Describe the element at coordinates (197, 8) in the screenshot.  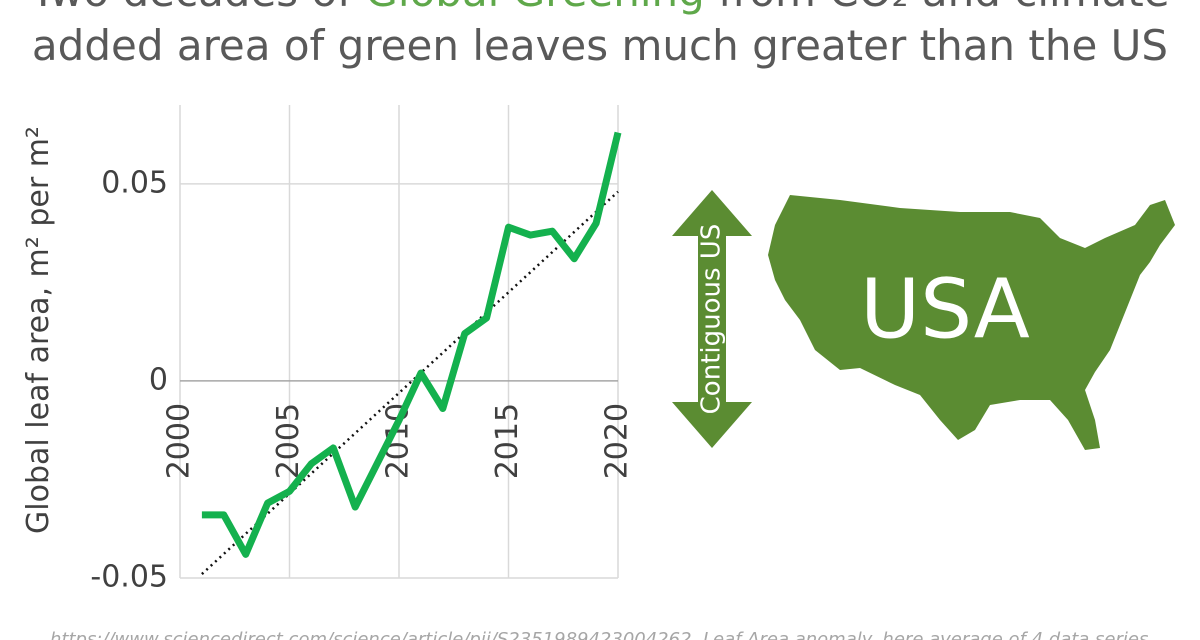
I see `title-prefix: Two decades of` at that location.